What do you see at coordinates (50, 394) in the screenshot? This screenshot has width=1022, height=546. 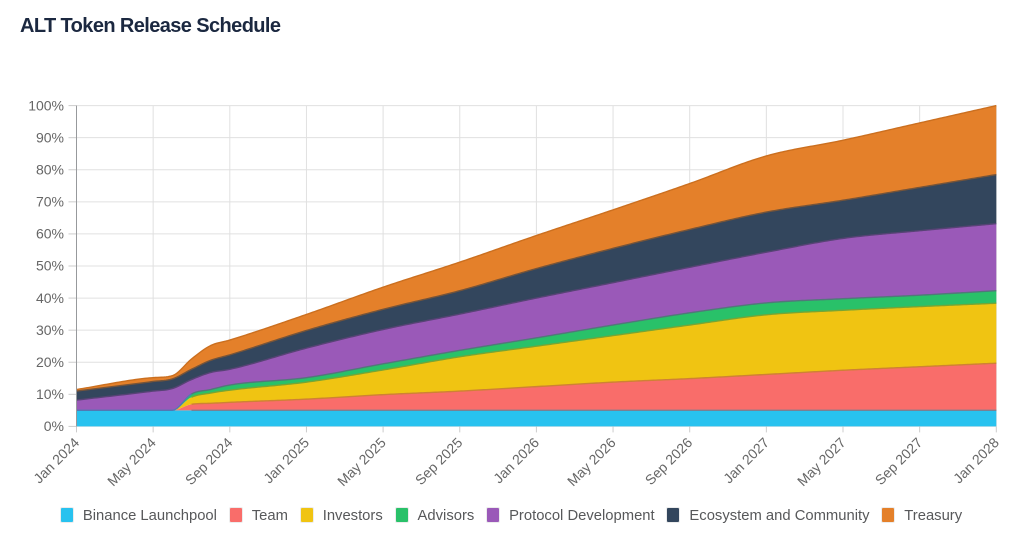 I see `svg-text: 10%` at bounding box center [50, 394].